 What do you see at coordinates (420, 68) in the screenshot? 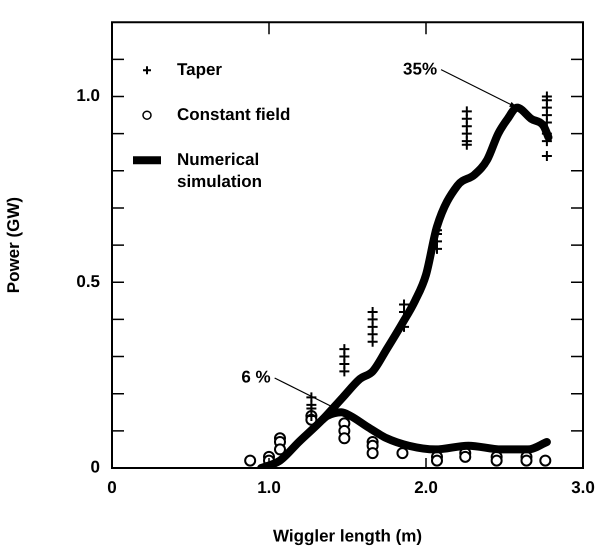
I see `annotation: 35%` at bounding box center [420, 68].